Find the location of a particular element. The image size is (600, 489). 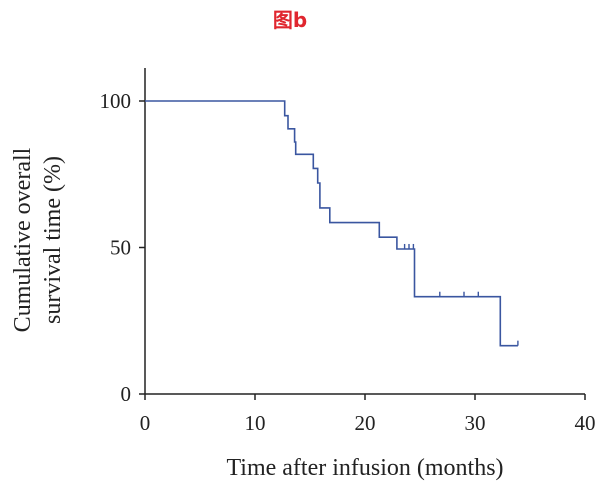

x-axis-ticks: 0 10 20 30 40 is located at coordinates (368, 414).